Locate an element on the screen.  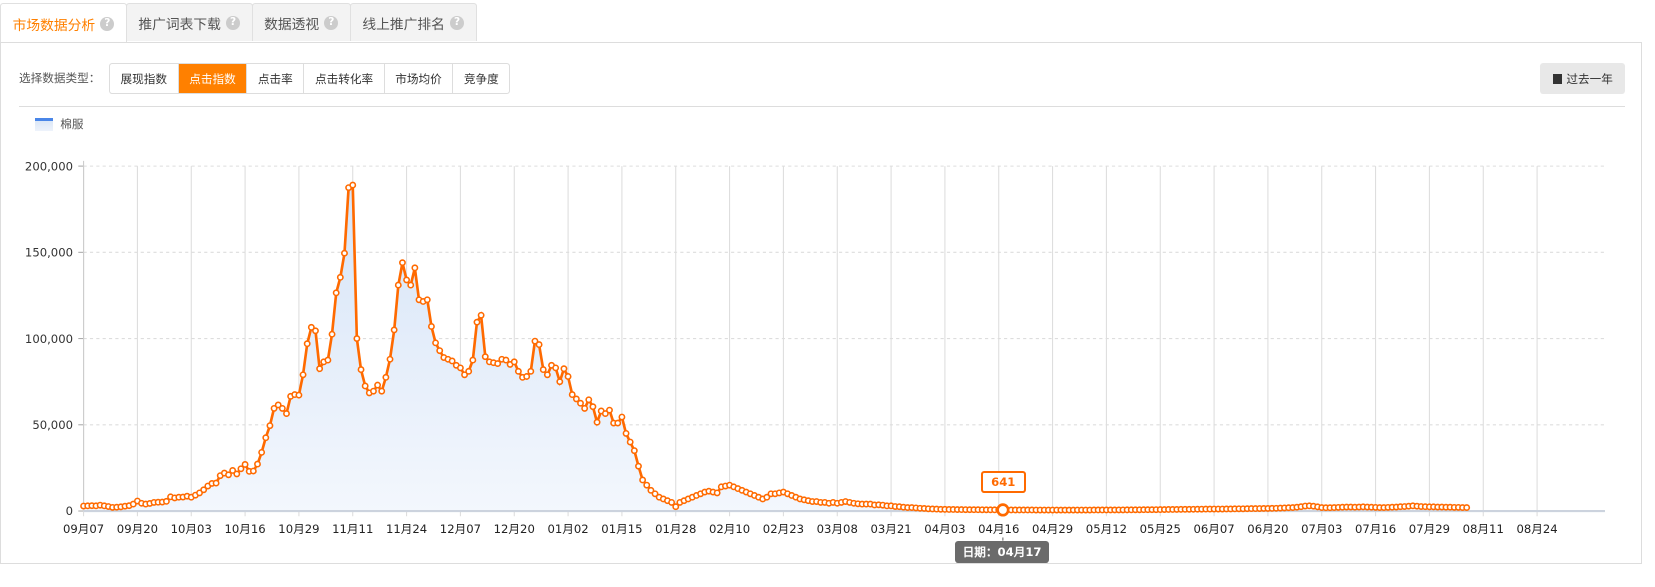
x-tick-label: 01月28 is located at coordinates (675, 529).